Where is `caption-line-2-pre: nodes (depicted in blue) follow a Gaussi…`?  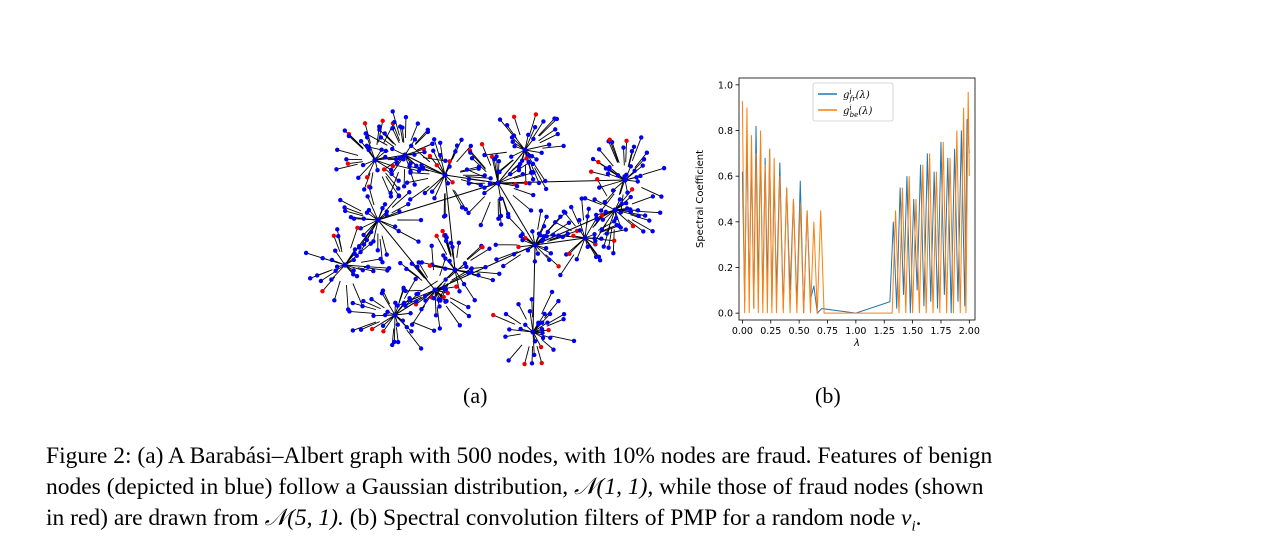
caption-line-2-pre: nodes (depicted in blue) follow a Gaussi… is located at coordinates (307, 487).